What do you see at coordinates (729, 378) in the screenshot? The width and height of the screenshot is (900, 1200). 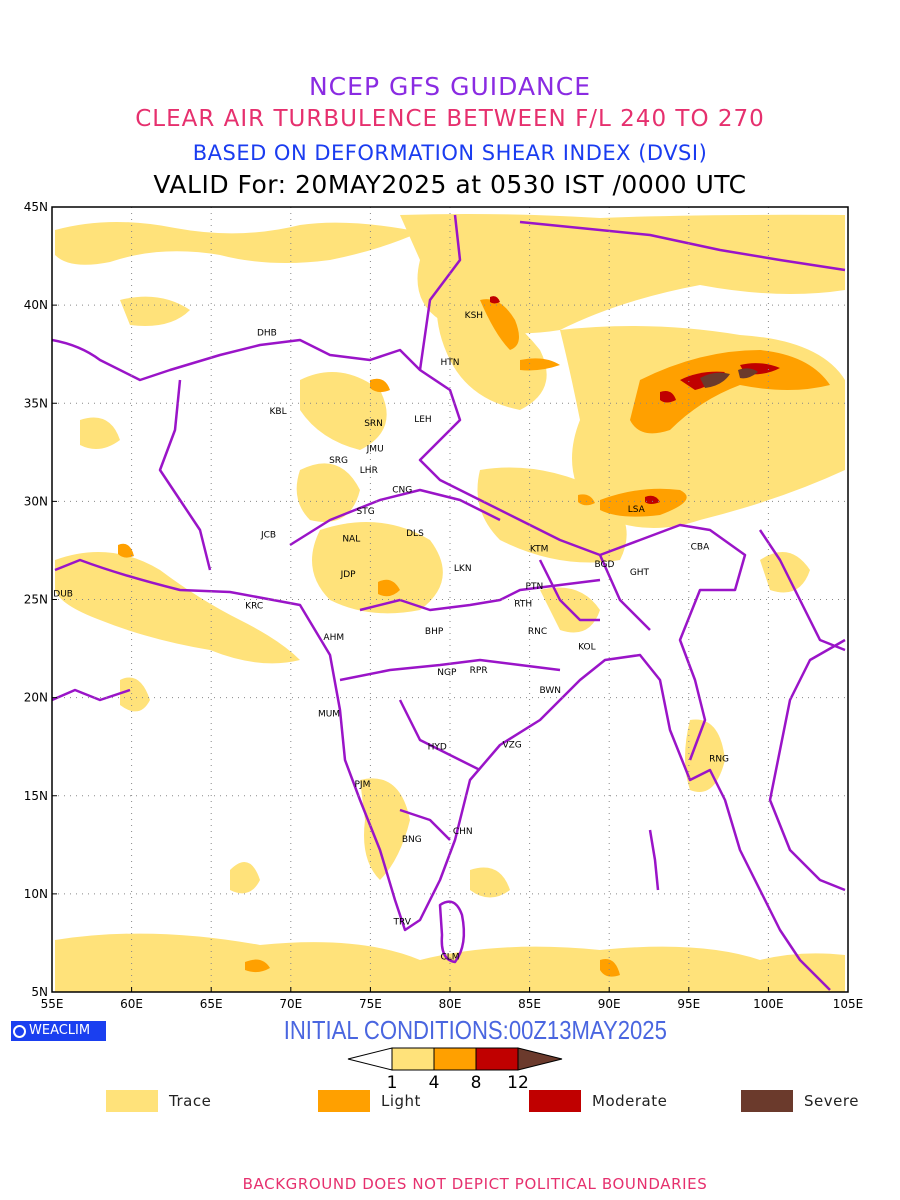 I see `severe-areas` at bounding box center [729, 378].